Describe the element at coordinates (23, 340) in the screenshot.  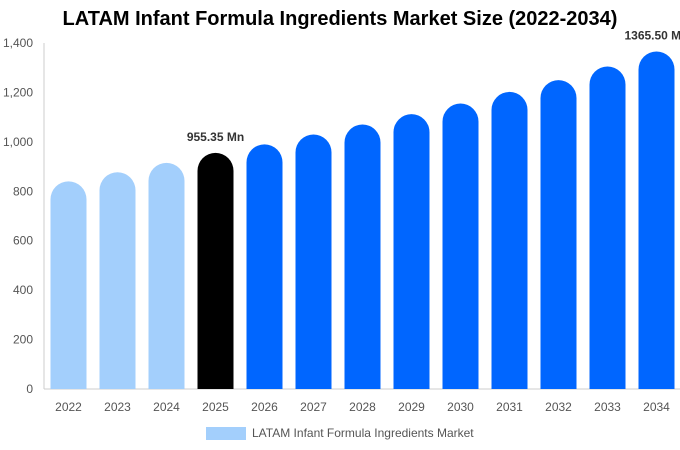
I see `y-tick-label: 200` at that location.